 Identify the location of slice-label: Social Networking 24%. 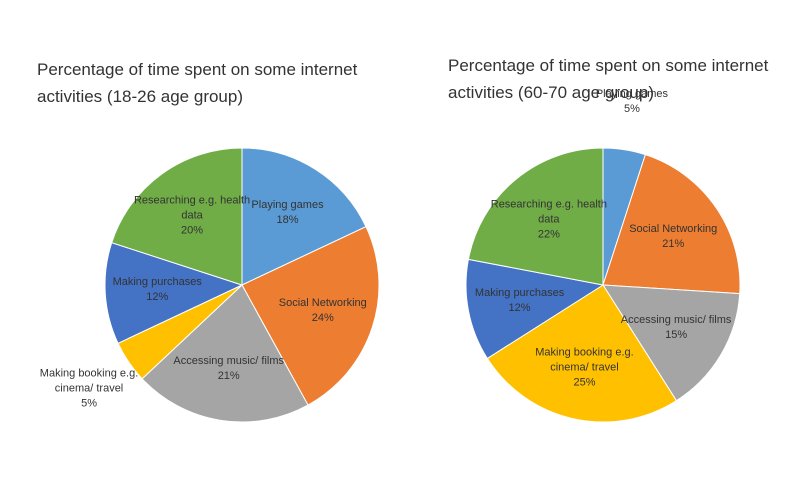
(323, 311).